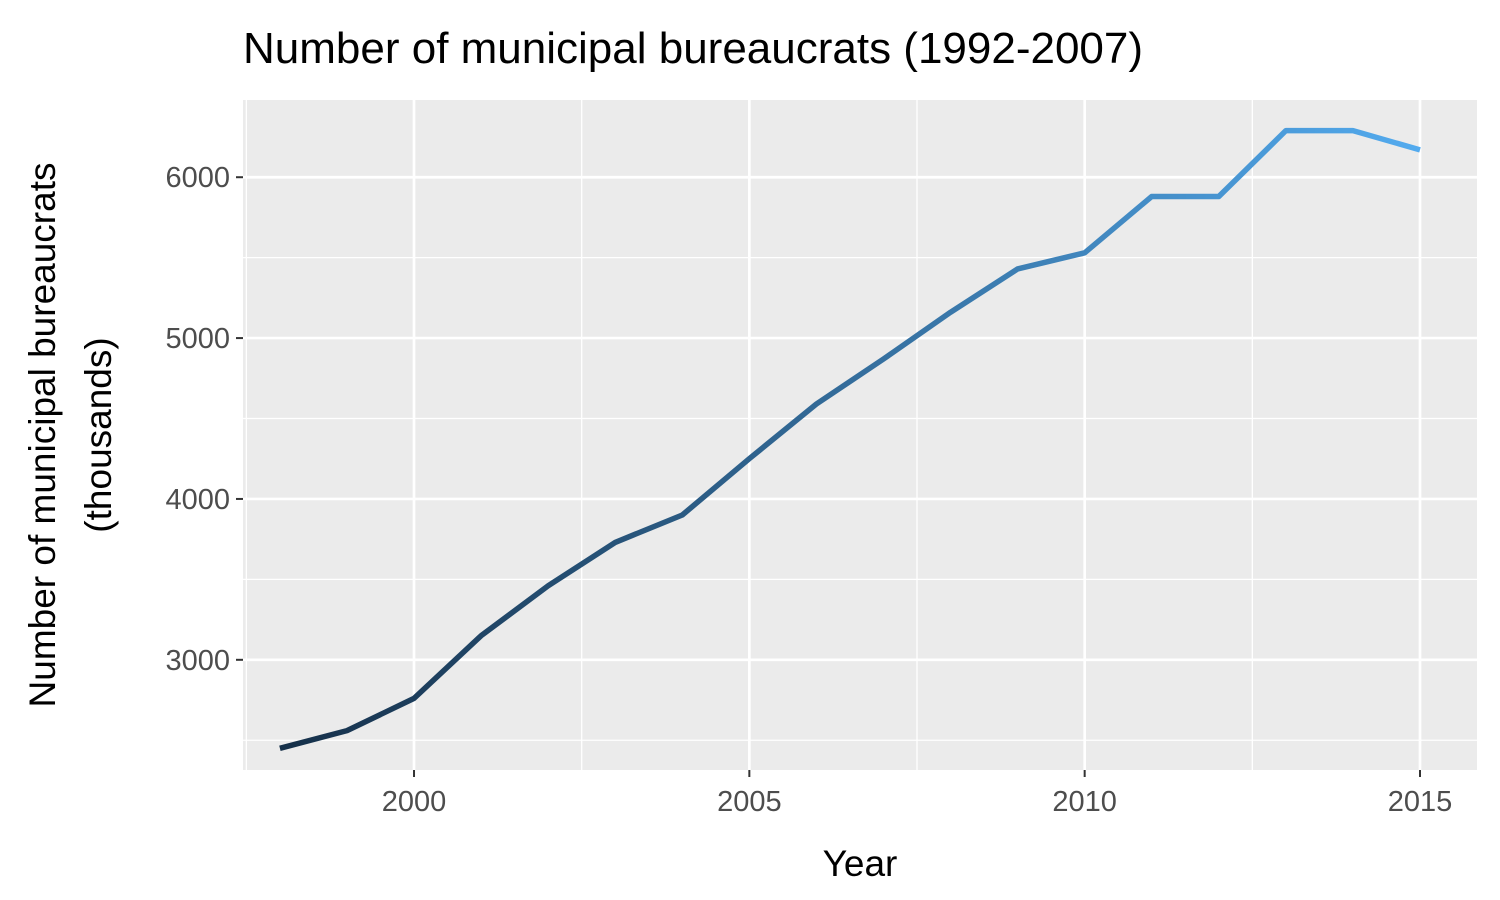  I want to click on x-axis: 2000 2005 2010 2015, so click(917, 794).